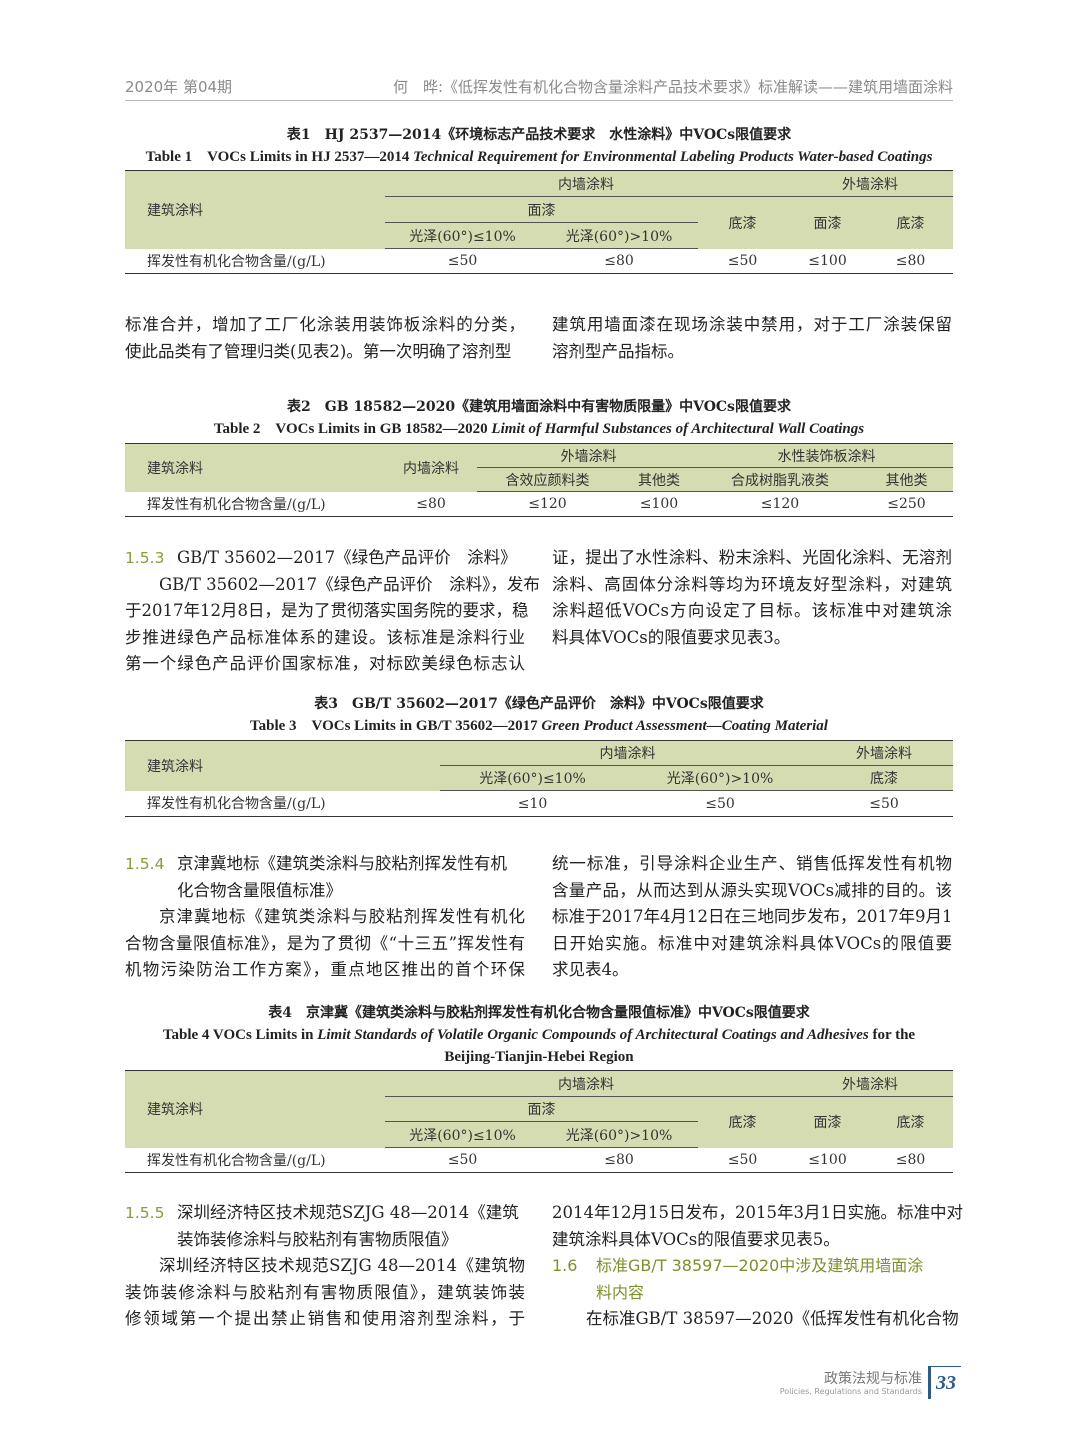  Describe the element at coordinates (325, 877) in the screenshot. I see `section-1-5-4-heading: 1.5.4 京津冀地标《建筑类涂料与胶粘剂挥发性有机 化合物含量限值标准》` at that location.